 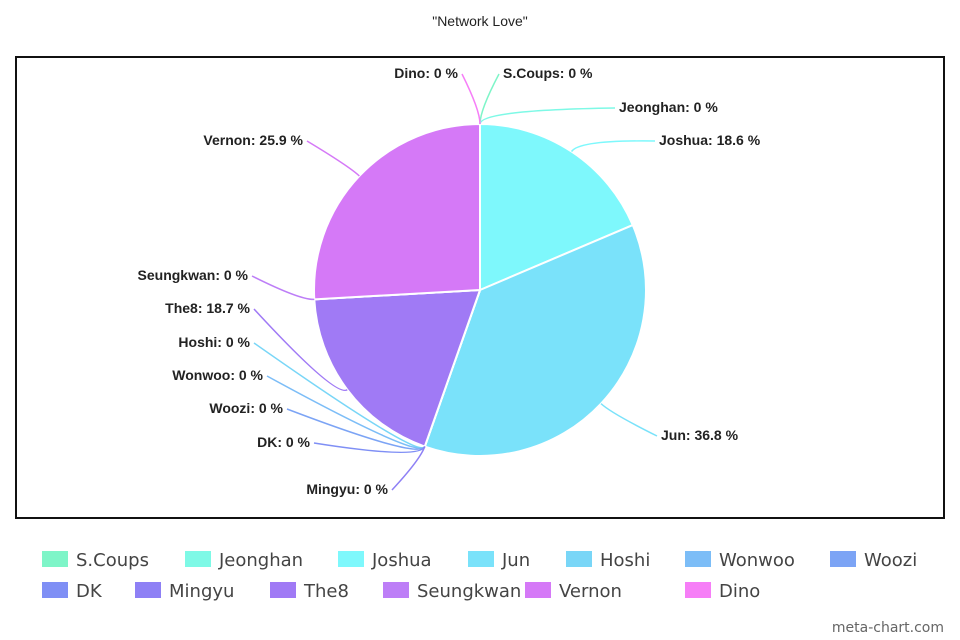 I want to click on data-label: S.Coups: 0 %, so click(x=548, y=73).